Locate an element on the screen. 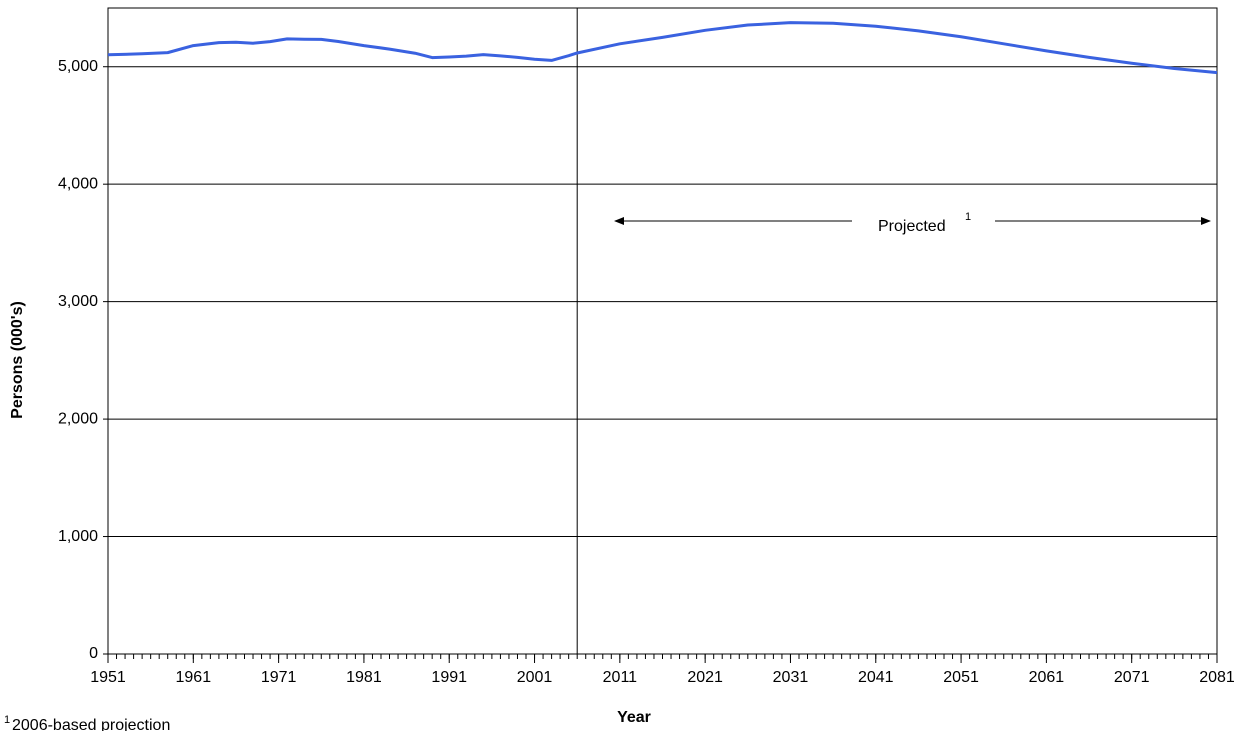  x-tick-label: 2031 is located at coordinates (791, 677).